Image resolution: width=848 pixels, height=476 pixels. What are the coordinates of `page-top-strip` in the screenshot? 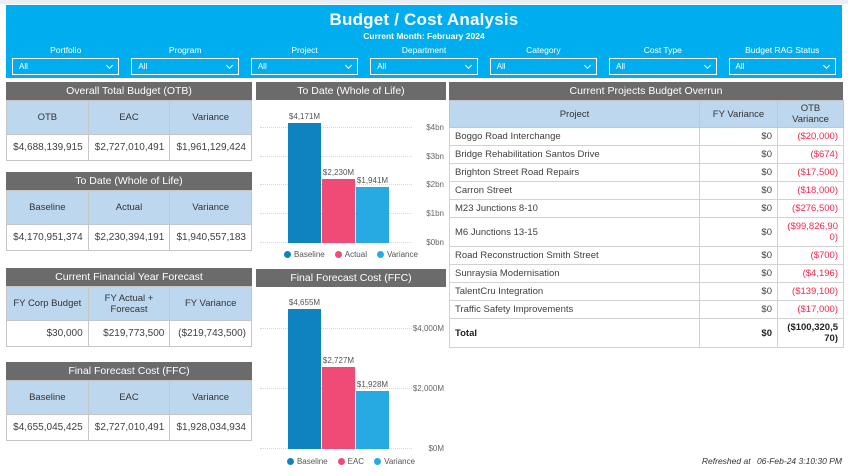 It's located at (424, 2).